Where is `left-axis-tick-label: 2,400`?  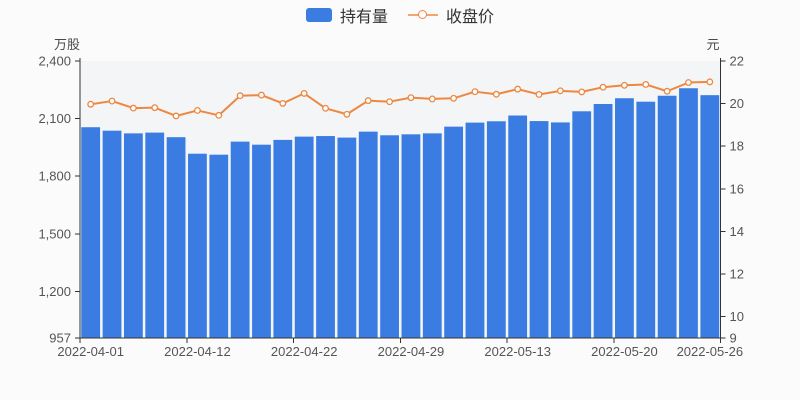
left-axis-tick-label: 2,400 is located at coordinates (54, 61).